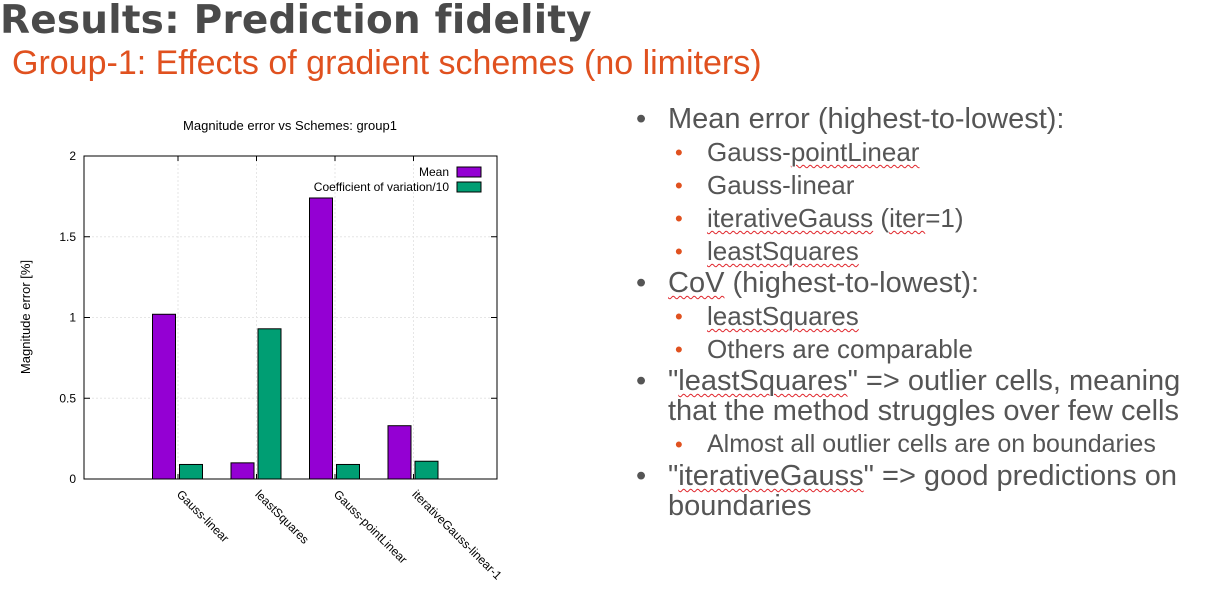 This screenshot has width=1227, height=595. I want to click on sub-bullet-cov-1: leastSquares, so click(931, 316).